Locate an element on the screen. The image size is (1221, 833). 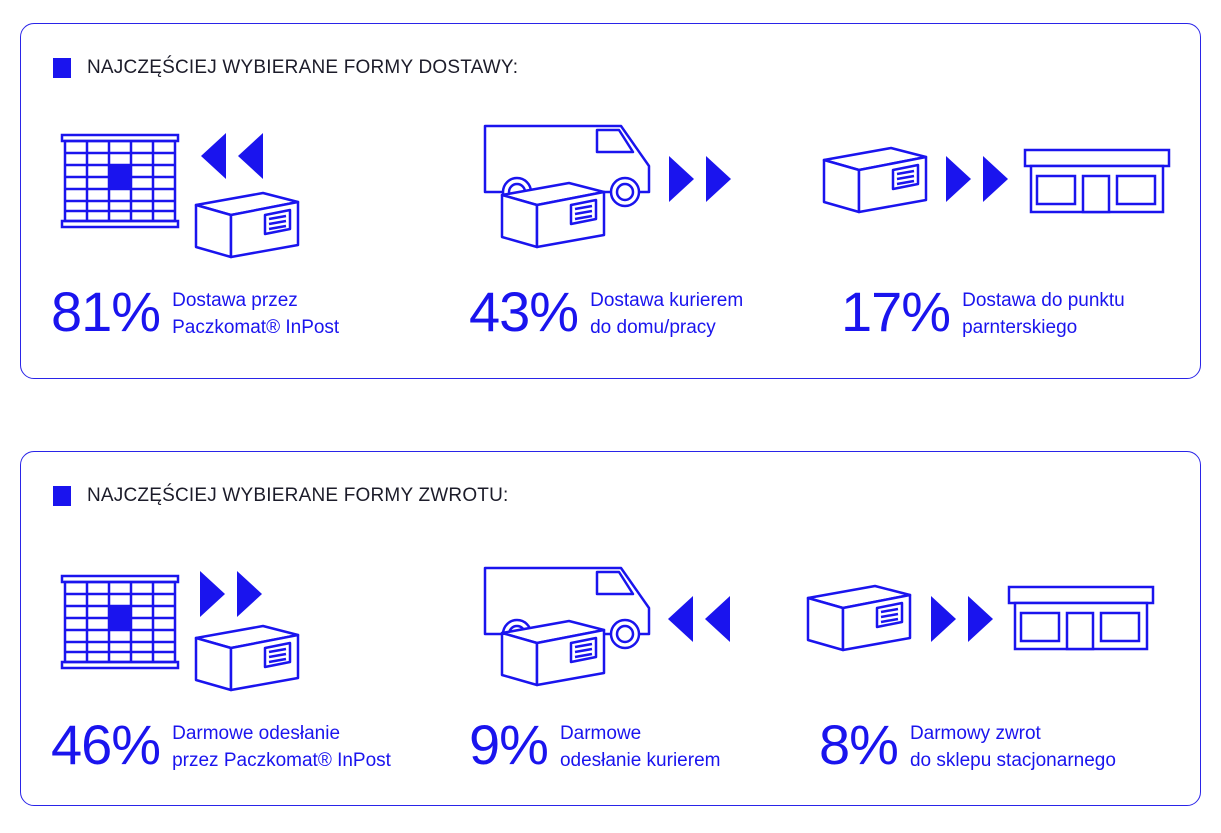
stat-description-line2: odesłanie kurierem is located at coordinates (640, 760).